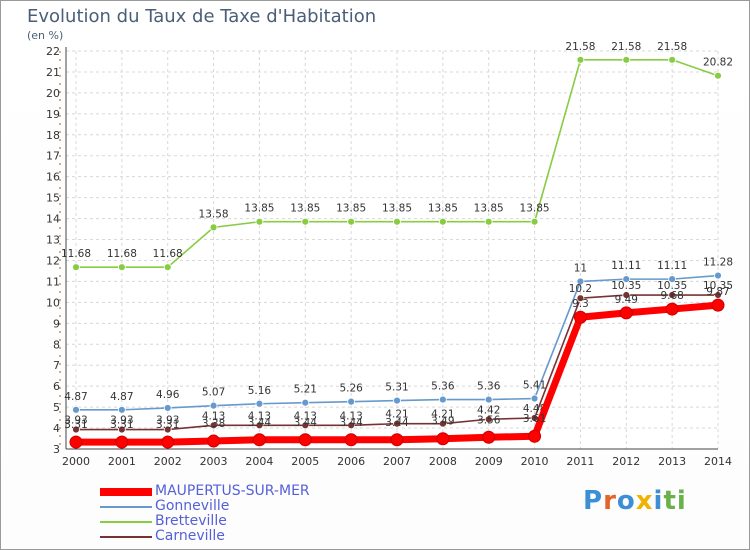 This screenshot has width=750, height=550. I want to click on data-label: 4.96, so click(168, 395).